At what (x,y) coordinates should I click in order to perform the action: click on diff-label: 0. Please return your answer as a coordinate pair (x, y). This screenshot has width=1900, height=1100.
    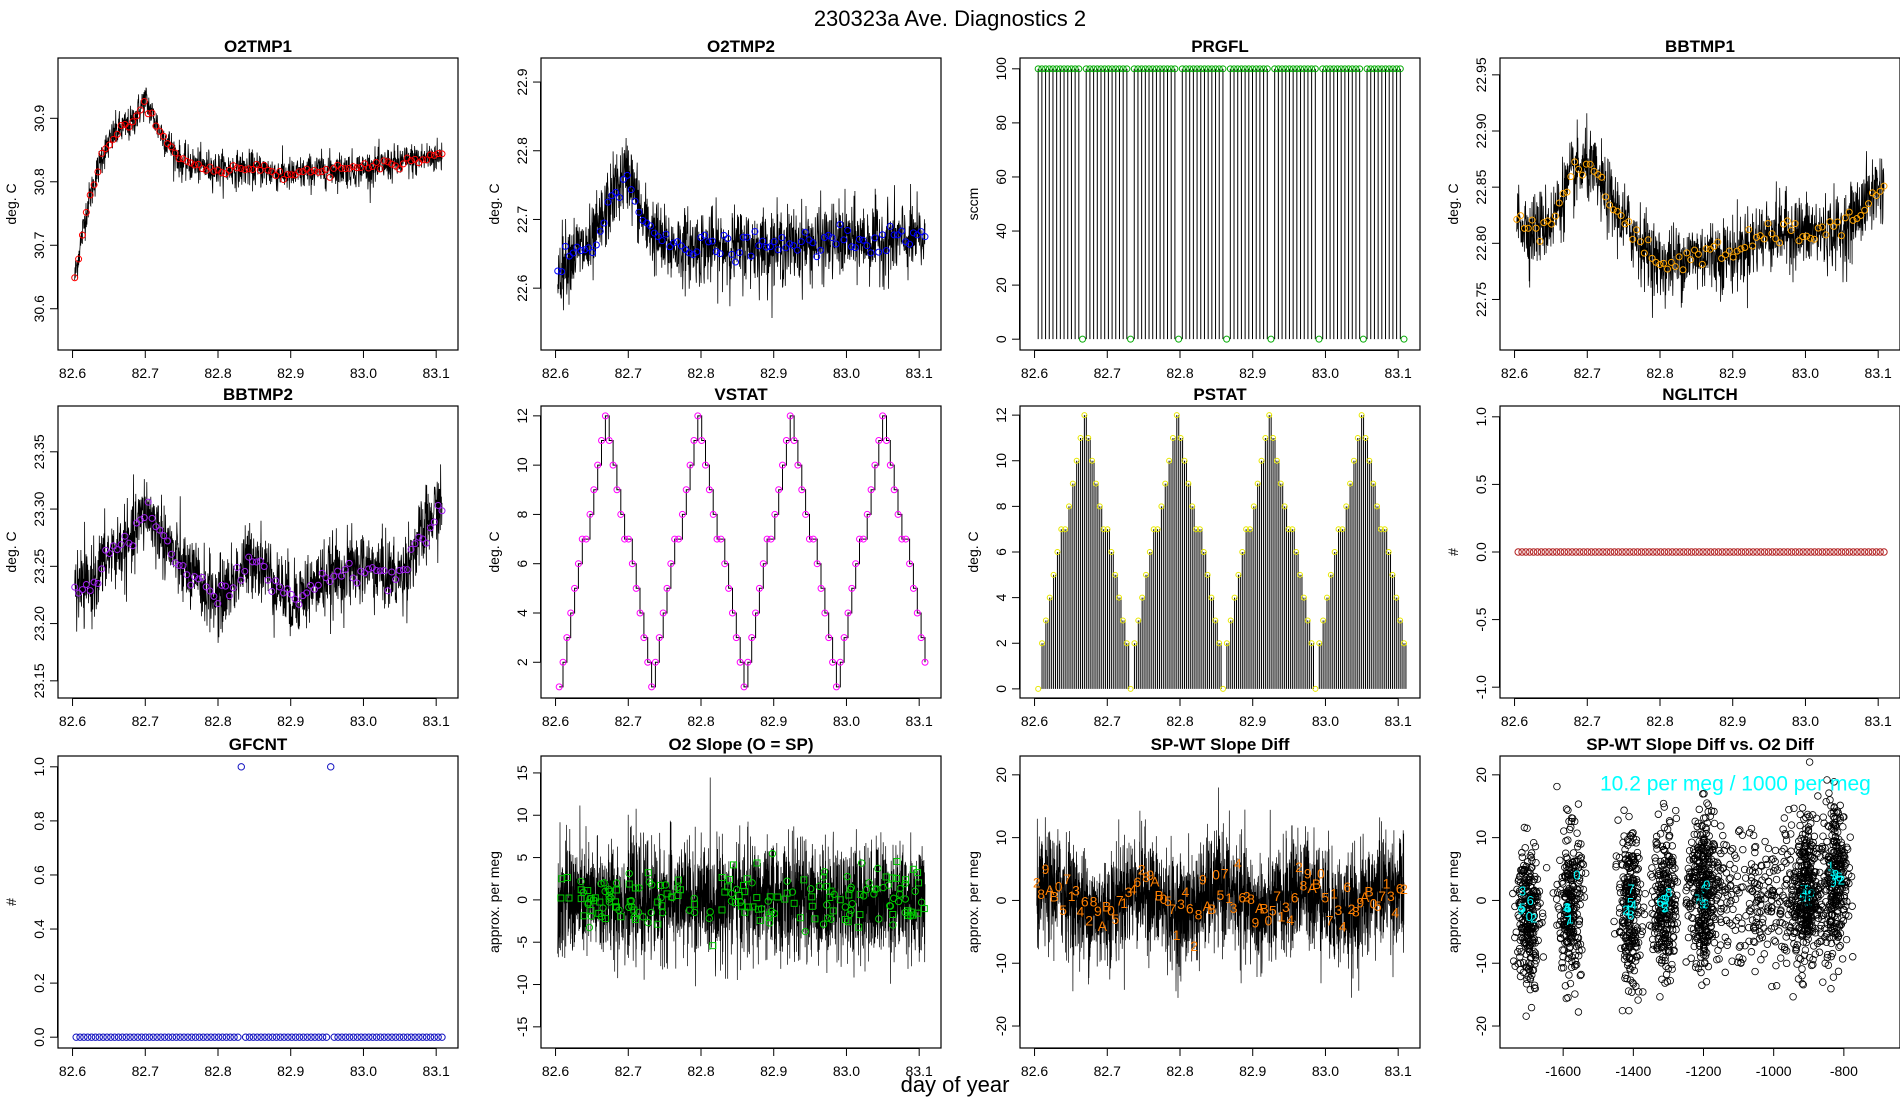
    Looking at the image, I should click on (1216, 874).